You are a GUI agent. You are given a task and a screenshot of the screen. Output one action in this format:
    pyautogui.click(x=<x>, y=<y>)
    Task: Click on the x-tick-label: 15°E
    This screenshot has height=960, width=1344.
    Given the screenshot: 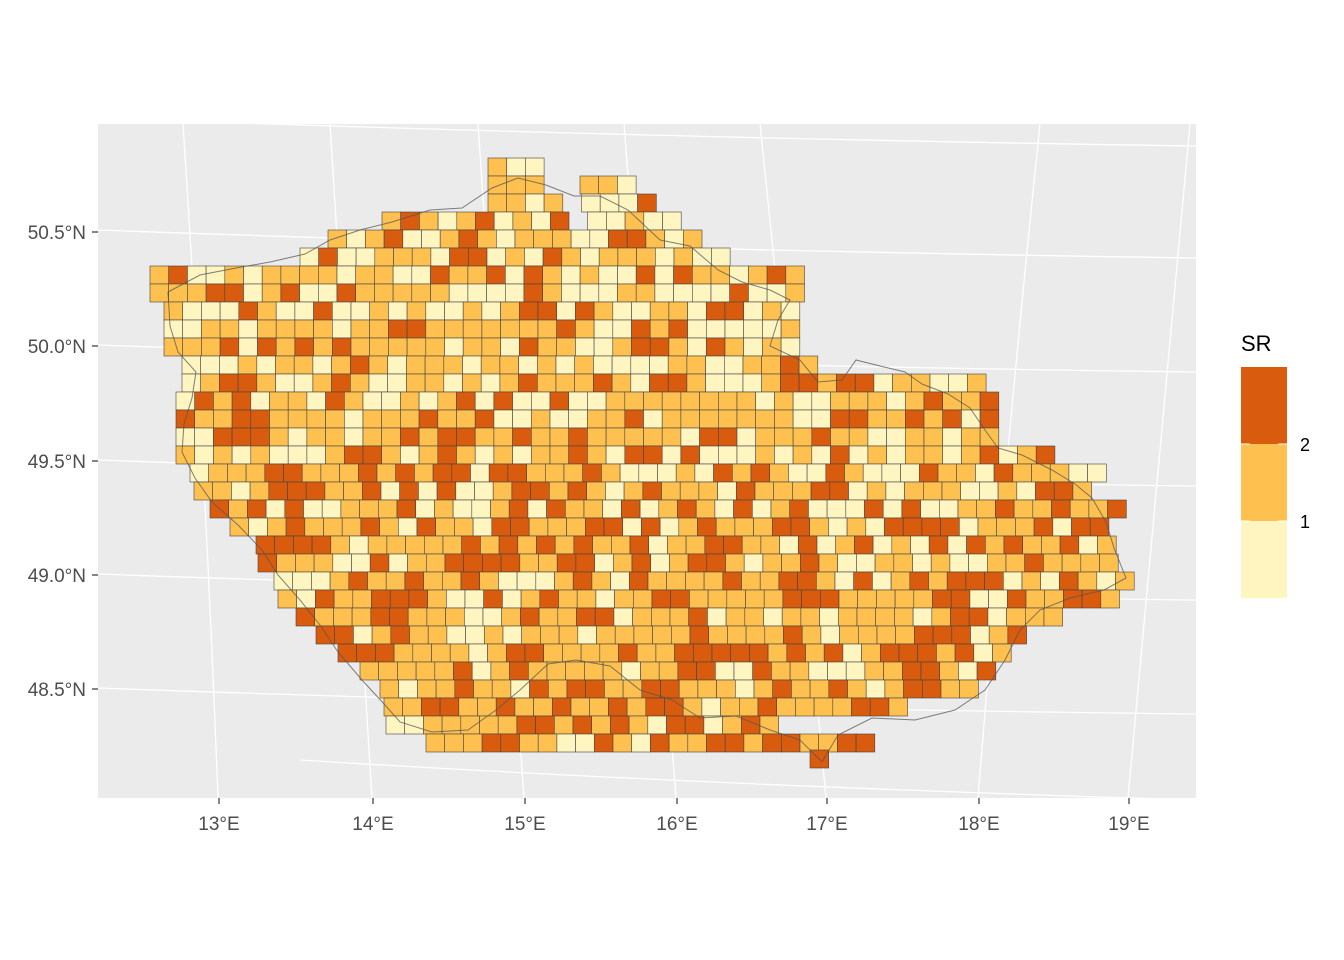 What is the action you would take?
    pyautogui.click(x=524, y=824)
    